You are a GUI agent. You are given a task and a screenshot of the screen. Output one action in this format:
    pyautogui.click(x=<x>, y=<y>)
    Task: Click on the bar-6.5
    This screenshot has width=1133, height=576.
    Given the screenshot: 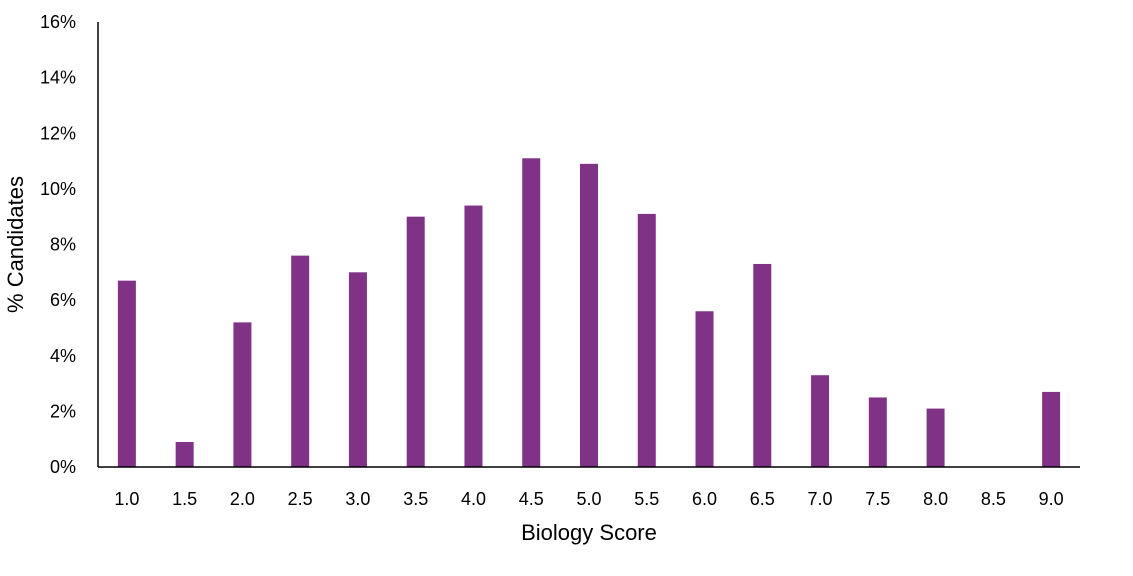 What is the action you would take?
    pyautogui.click(x=762, y=365)
    